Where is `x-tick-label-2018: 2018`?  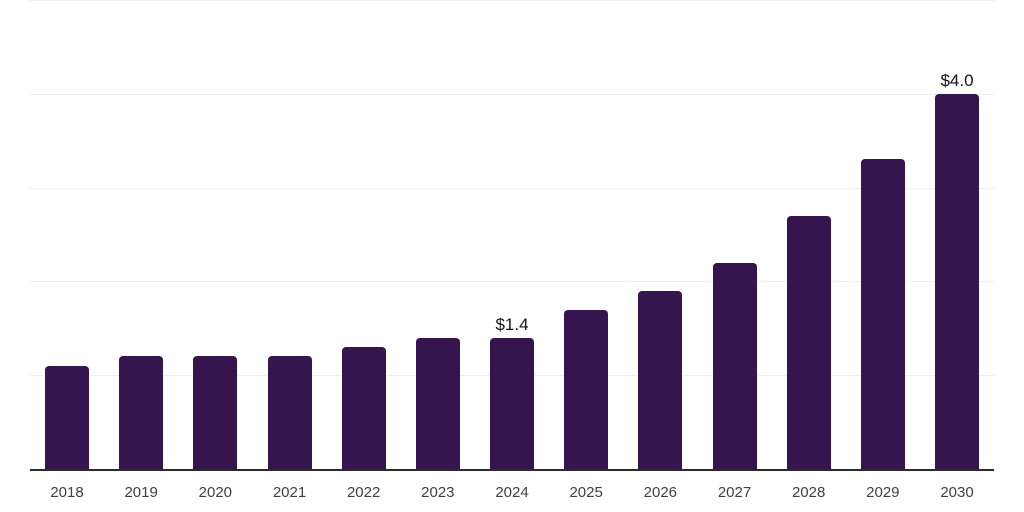 x-tick-label-2018: 2018 is located at coordinates (67, 492).